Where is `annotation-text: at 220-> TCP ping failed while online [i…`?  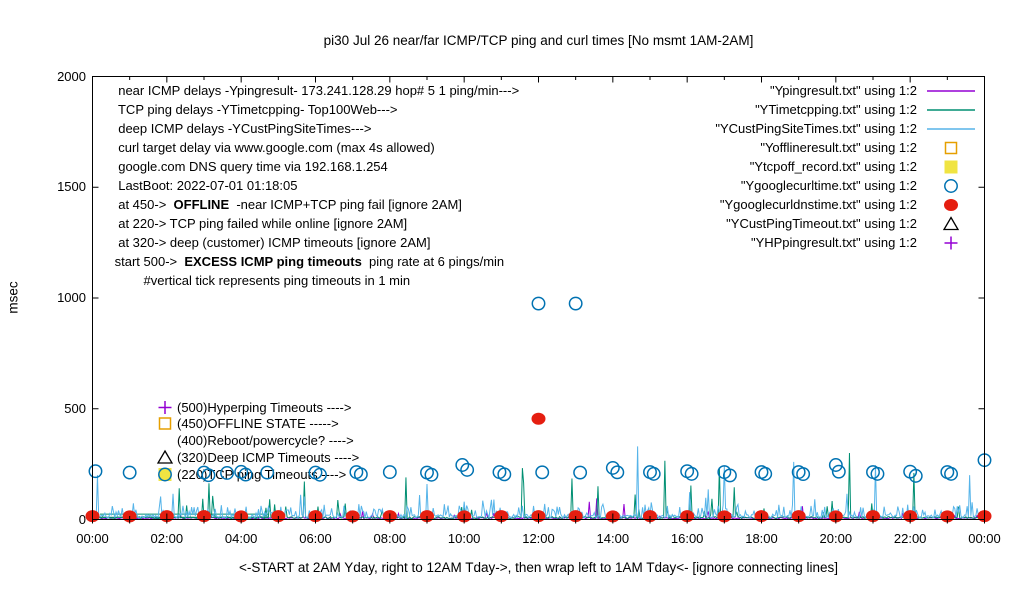
annotation-text: at 220-> TCP ping failed while online [i… is located at coordinates (259, 223).